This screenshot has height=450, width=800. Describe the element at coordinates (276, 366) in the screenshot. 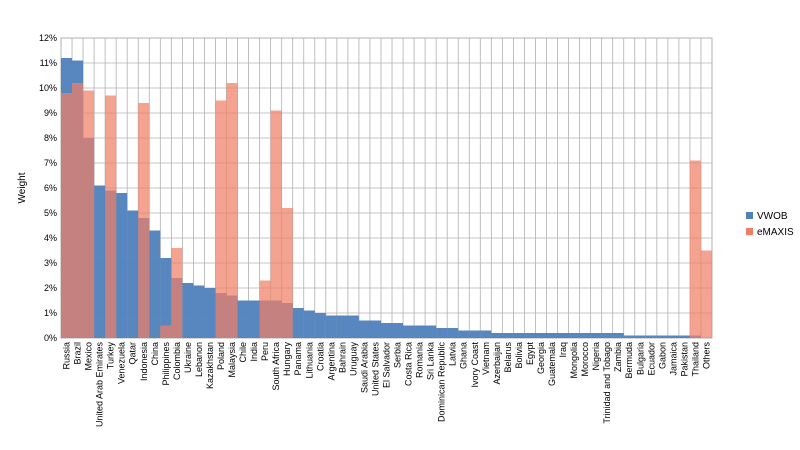

I see `x-tick-label: South Africa` at that location.